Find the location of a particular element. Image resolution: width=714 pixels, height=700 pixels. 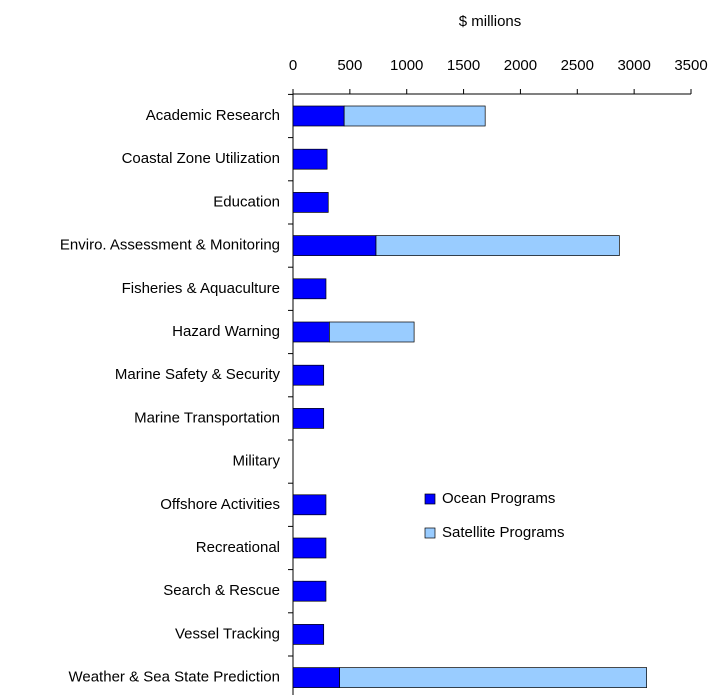

y-tick-label: Search & Rescue is located at coordinates (221, 590).